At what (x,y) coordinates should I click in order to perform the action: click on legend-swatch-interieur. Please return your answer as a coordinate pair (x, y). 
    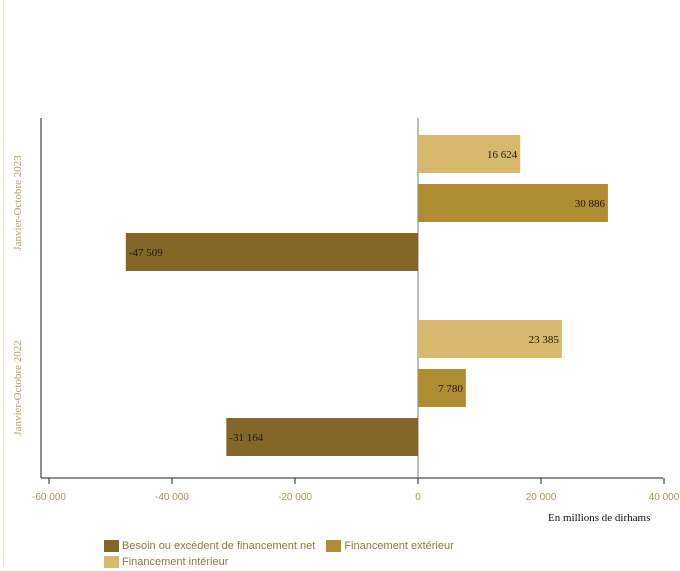
    Looking at the image, I should click on (111, 562).